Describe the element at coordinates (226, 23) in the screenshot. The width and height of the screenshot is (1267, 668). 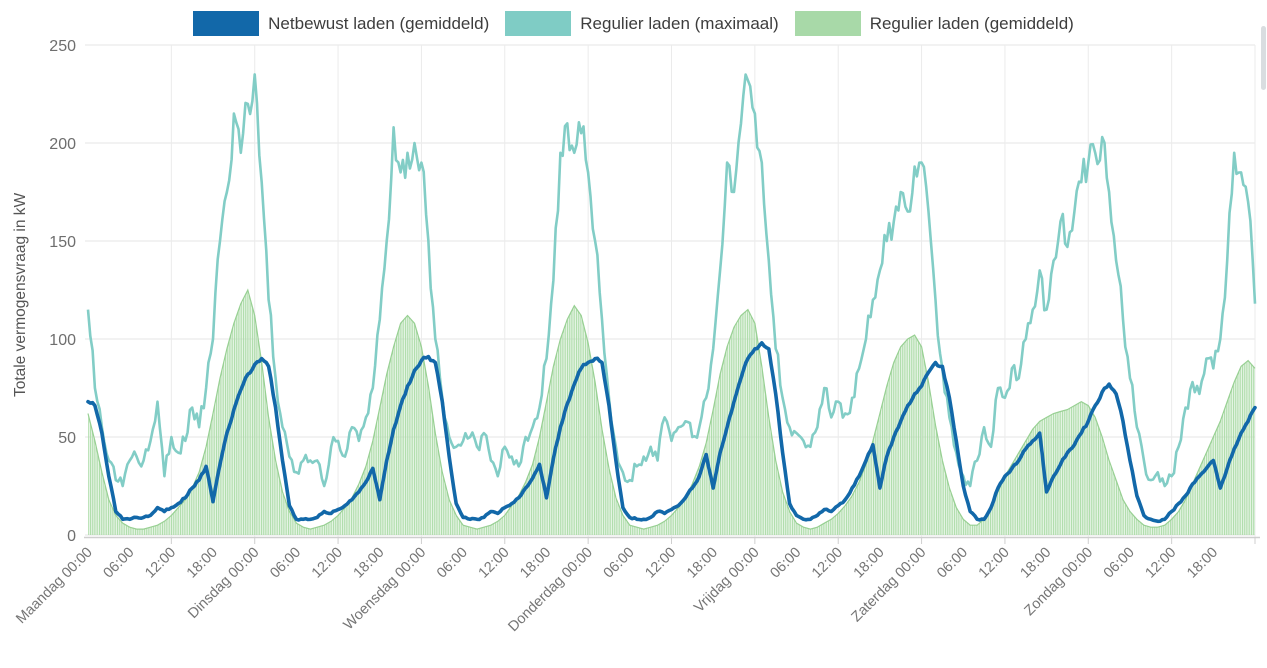
I see `legend-swatch-blue` at that location.